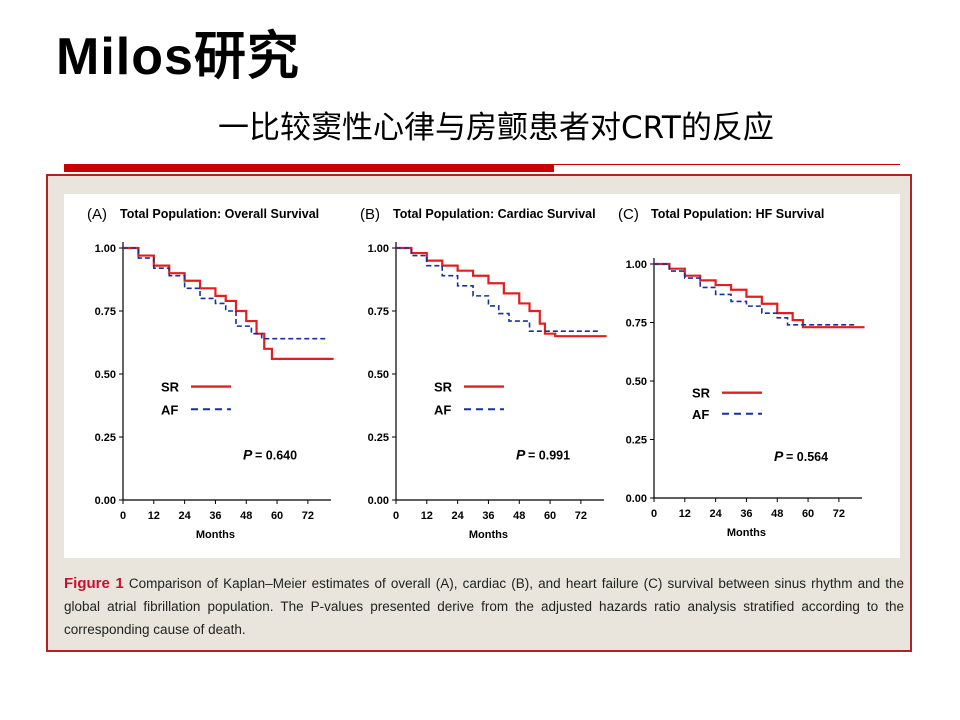  What do you see at coordinates (636, 382) in the screenshot?
I see `panel-c-y-tick-label: 0.50` at bounding box center [636, 382].